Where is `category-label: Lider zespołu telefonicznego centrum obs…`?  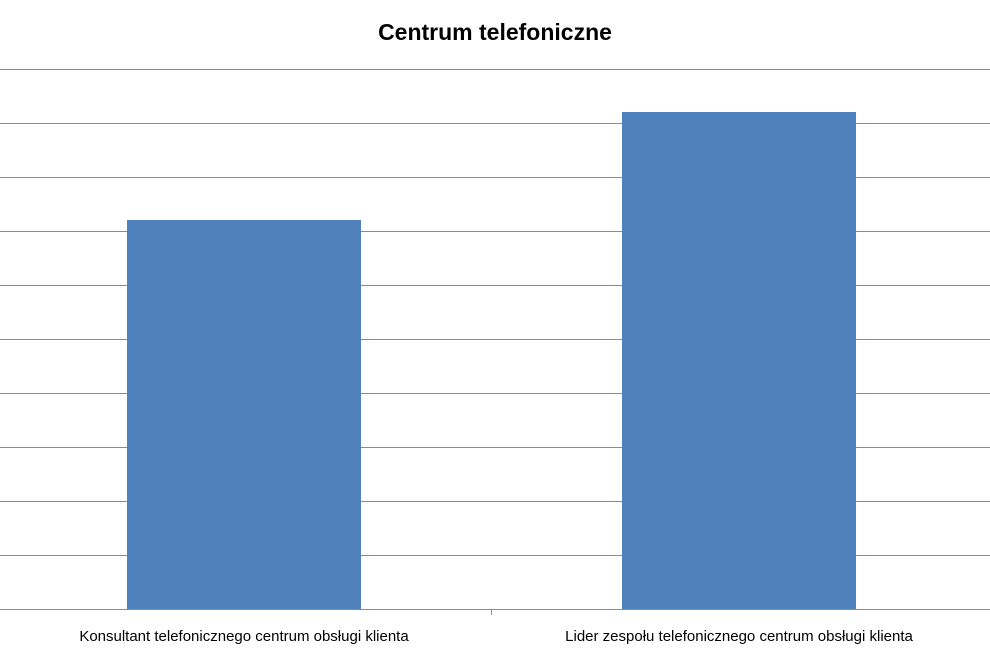
category-label: Lider zespołu telefonicznego centrum obs… is located at coordinates (739, 636).